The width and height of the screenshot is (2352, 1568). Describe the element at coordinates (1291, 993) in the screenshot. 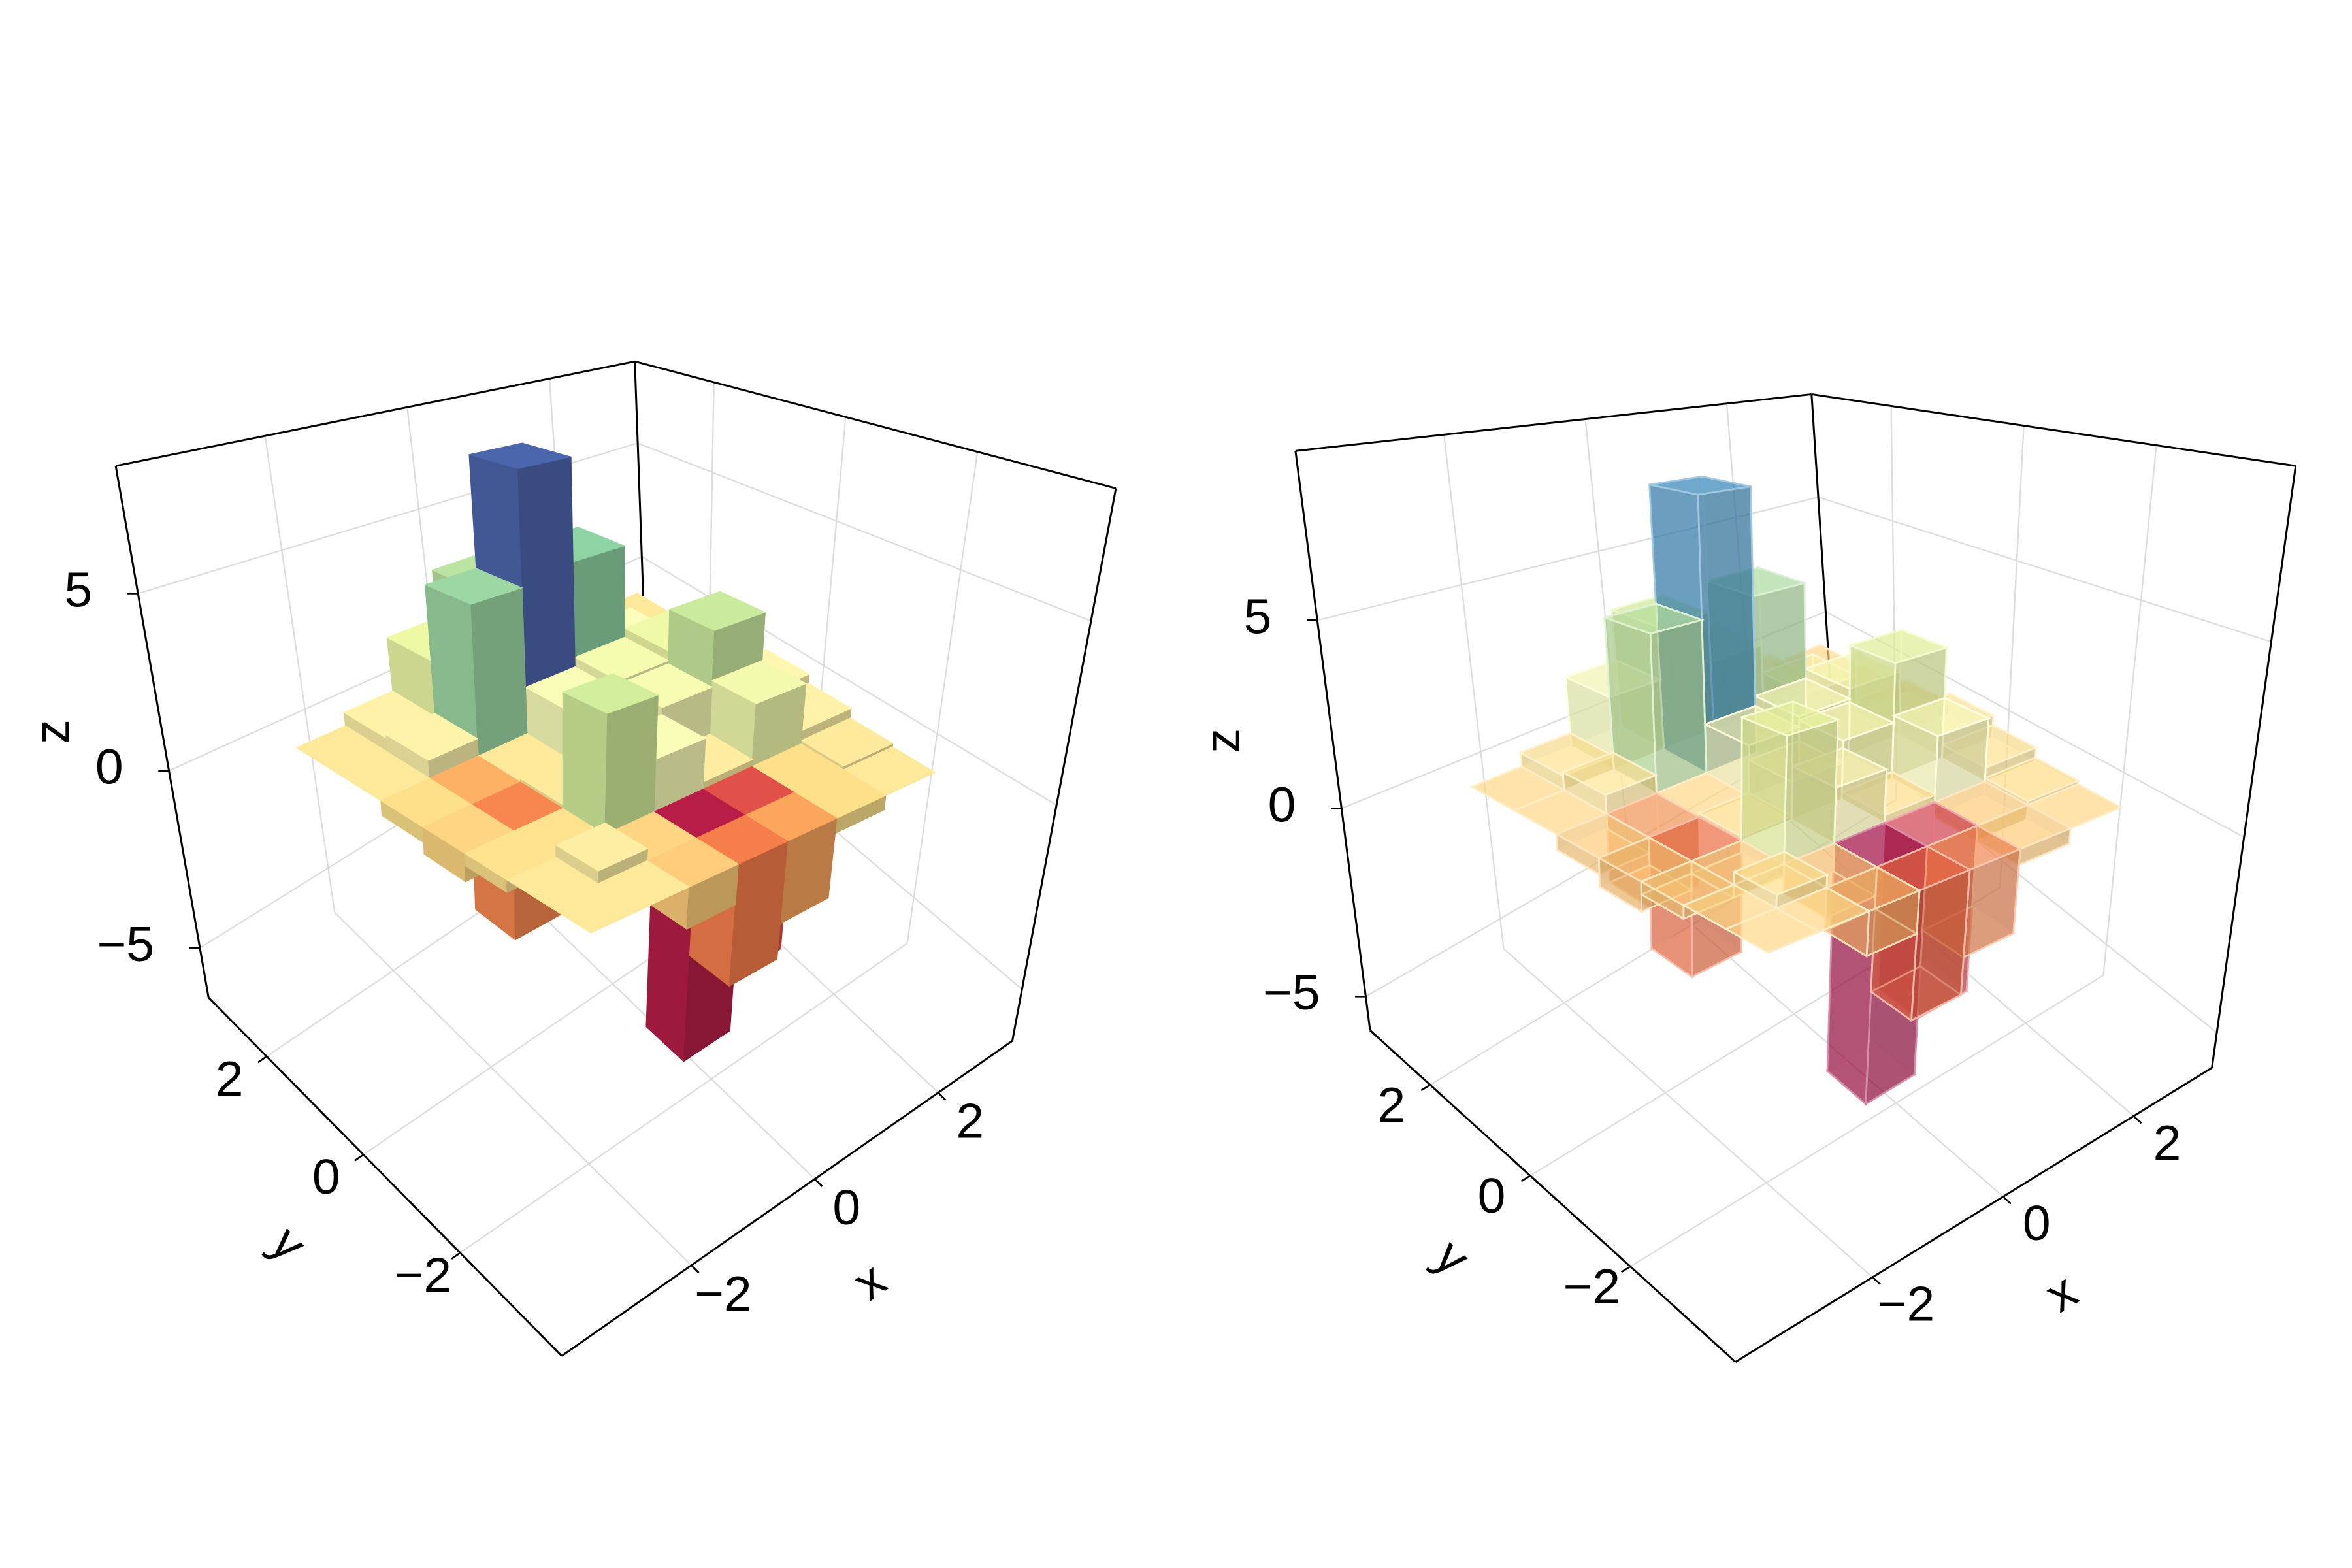

I see `z-tick-label: −5` at that location.